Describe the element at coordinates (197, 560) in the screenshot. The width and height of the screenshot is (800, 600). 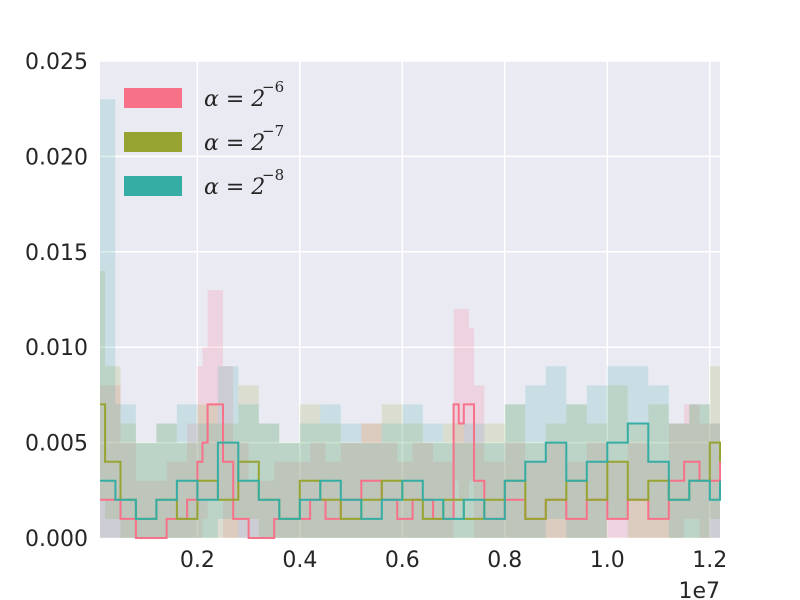
I see `x-tick-label: 0.2` at that location.